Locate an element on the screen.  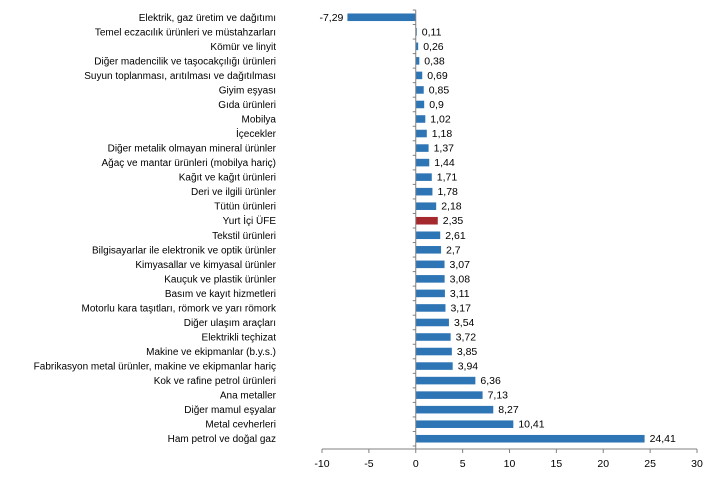
x-tick-label: 25 is located at coordinates (650, 464).